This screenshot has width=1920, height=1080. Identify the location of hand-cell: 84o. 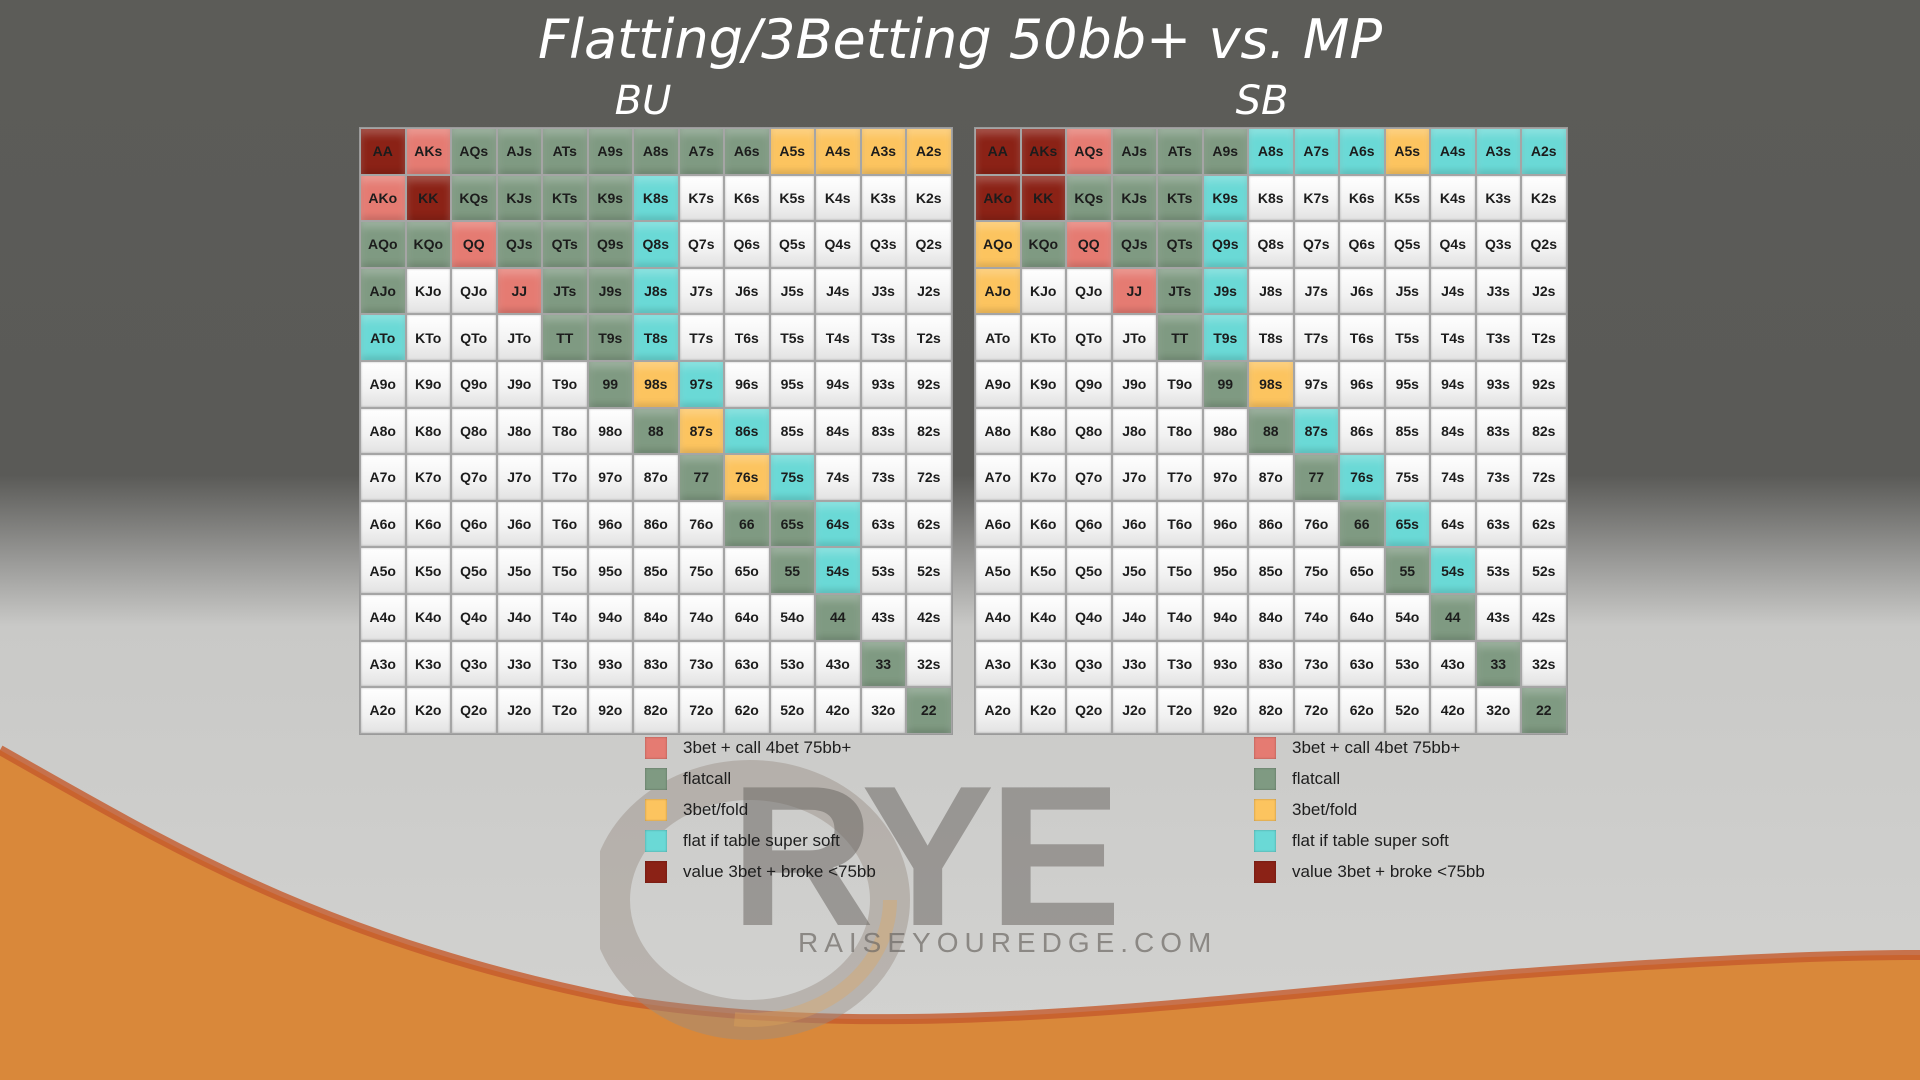
(656, 617).